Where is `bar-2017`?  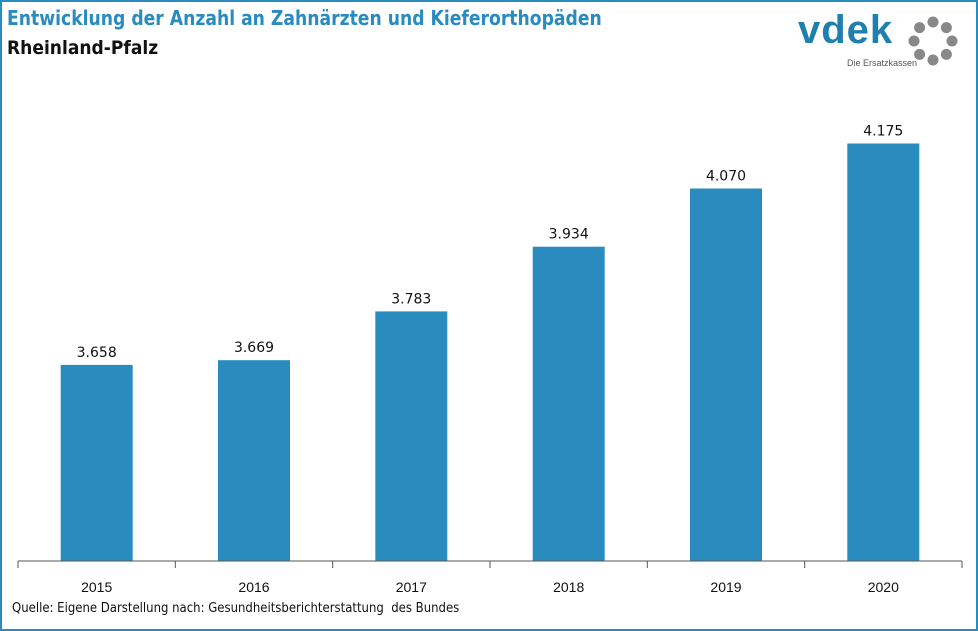 bar-2017 is located at coordinates (411, 436).